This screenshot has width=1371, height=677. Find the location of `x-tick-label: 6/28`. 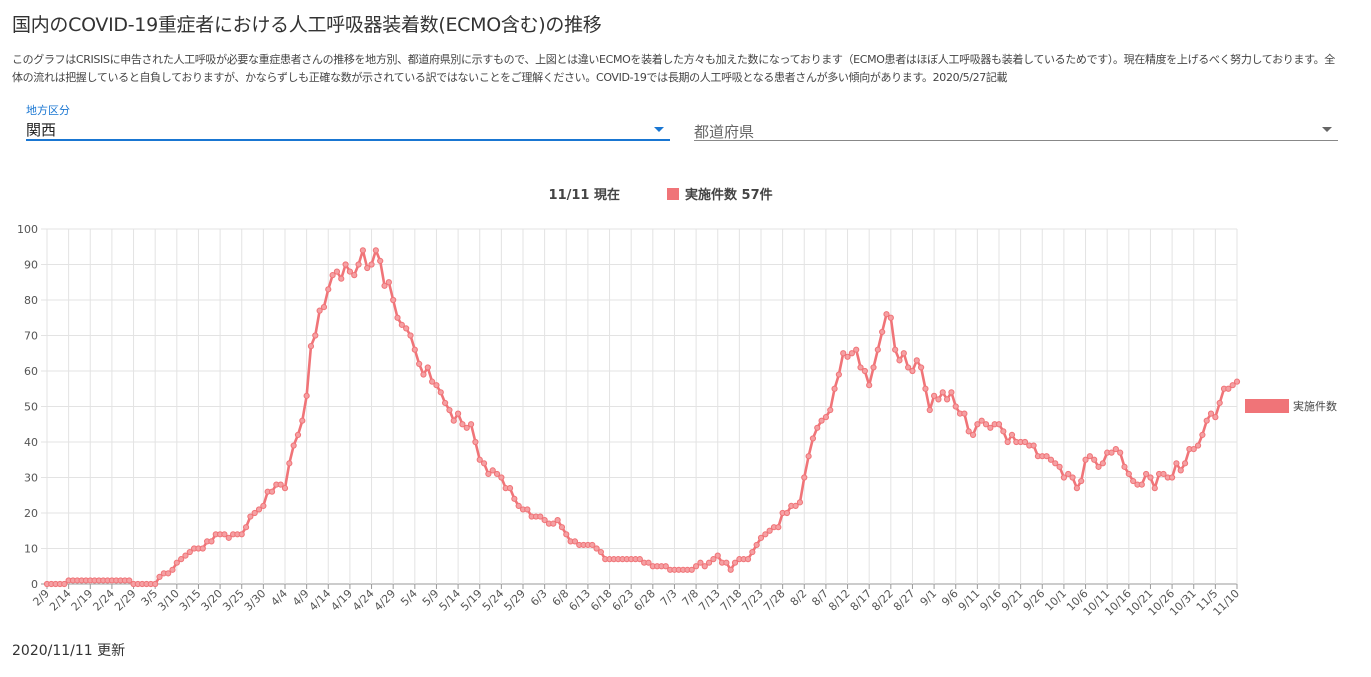

x-tick-label: 6/28 is located at coordinates (644, 600).